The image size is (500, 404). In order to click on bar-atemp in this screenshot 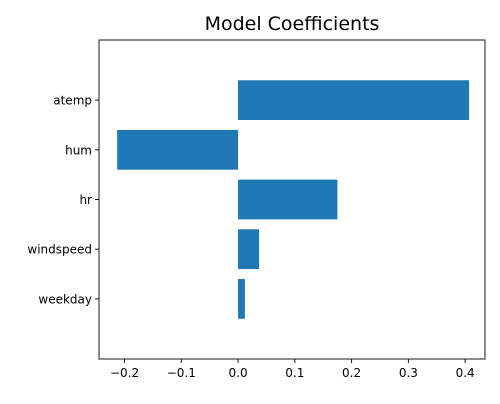, I will do `click(354, 100)`.